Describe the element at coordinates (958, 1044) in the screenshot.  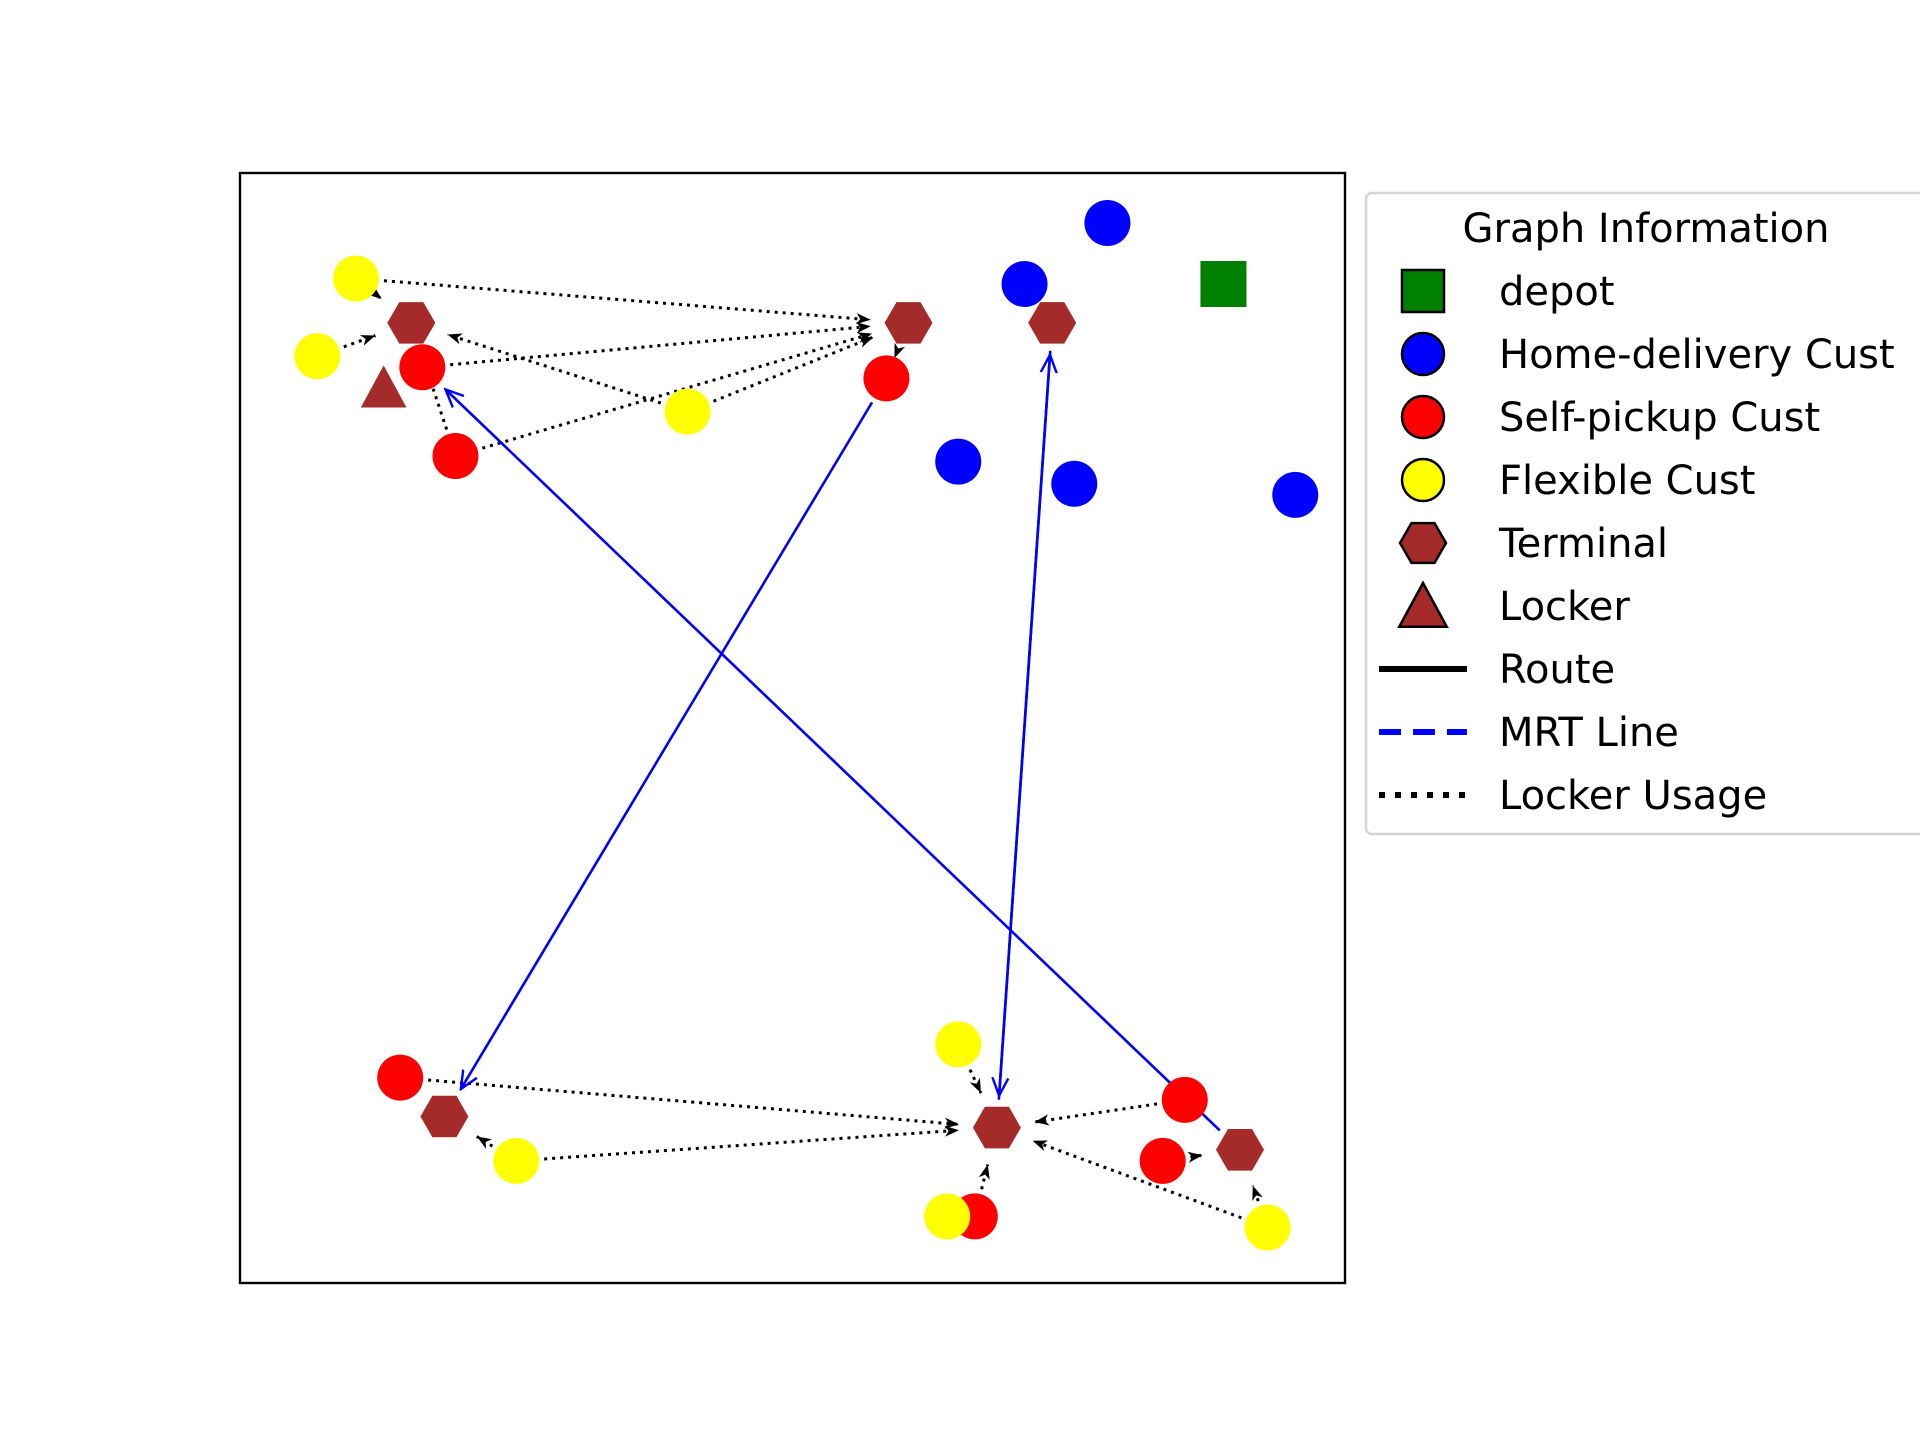
I see `flexible-node-f5` at that location.